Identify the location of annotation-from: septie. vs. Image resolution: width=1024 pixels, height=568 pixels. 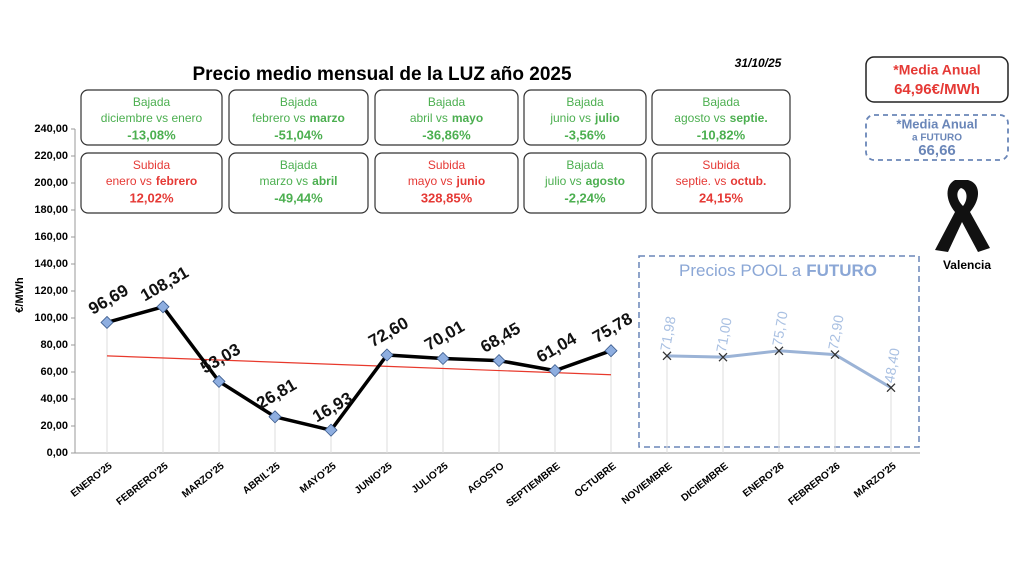
(701, 181).